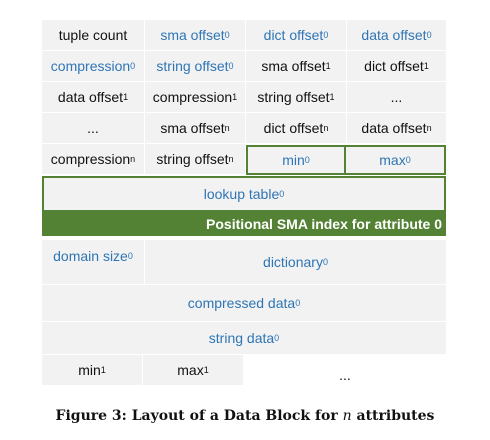 The image size is (490, 440). Describe the element at coordinates (396, 35) in the screenshot. I see `data-offset-0-cell: data offset 0` at that location.